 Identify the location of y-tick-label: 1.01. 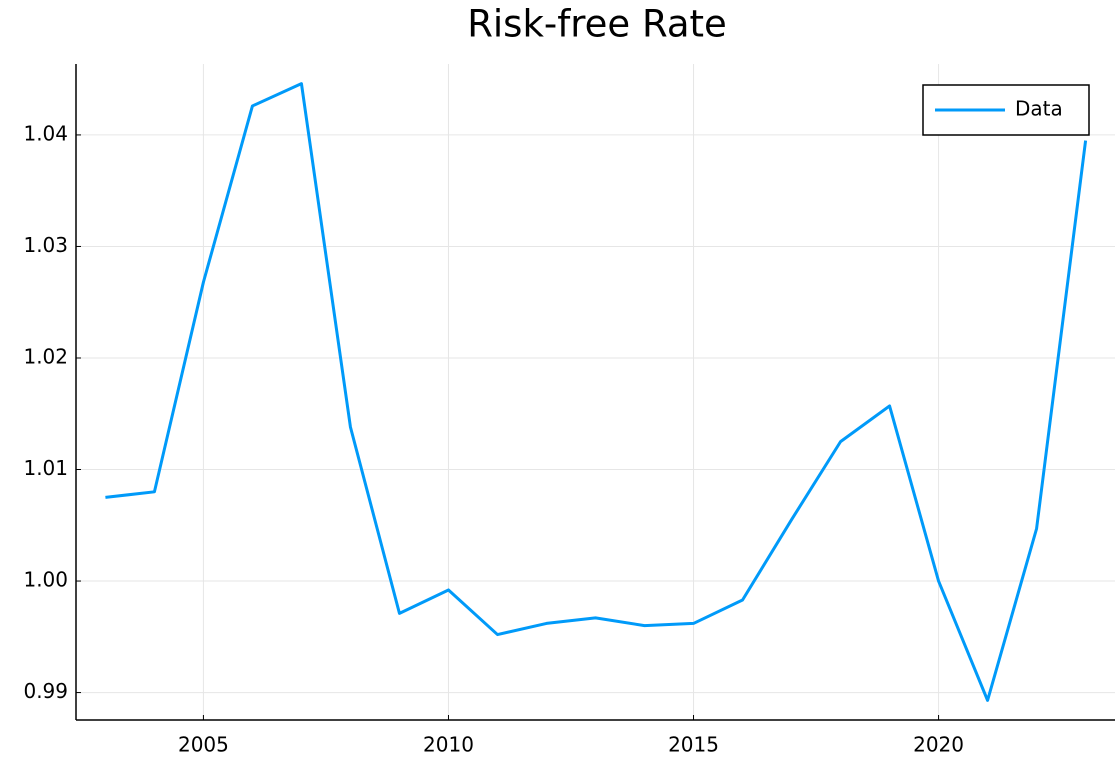
(45, 468).